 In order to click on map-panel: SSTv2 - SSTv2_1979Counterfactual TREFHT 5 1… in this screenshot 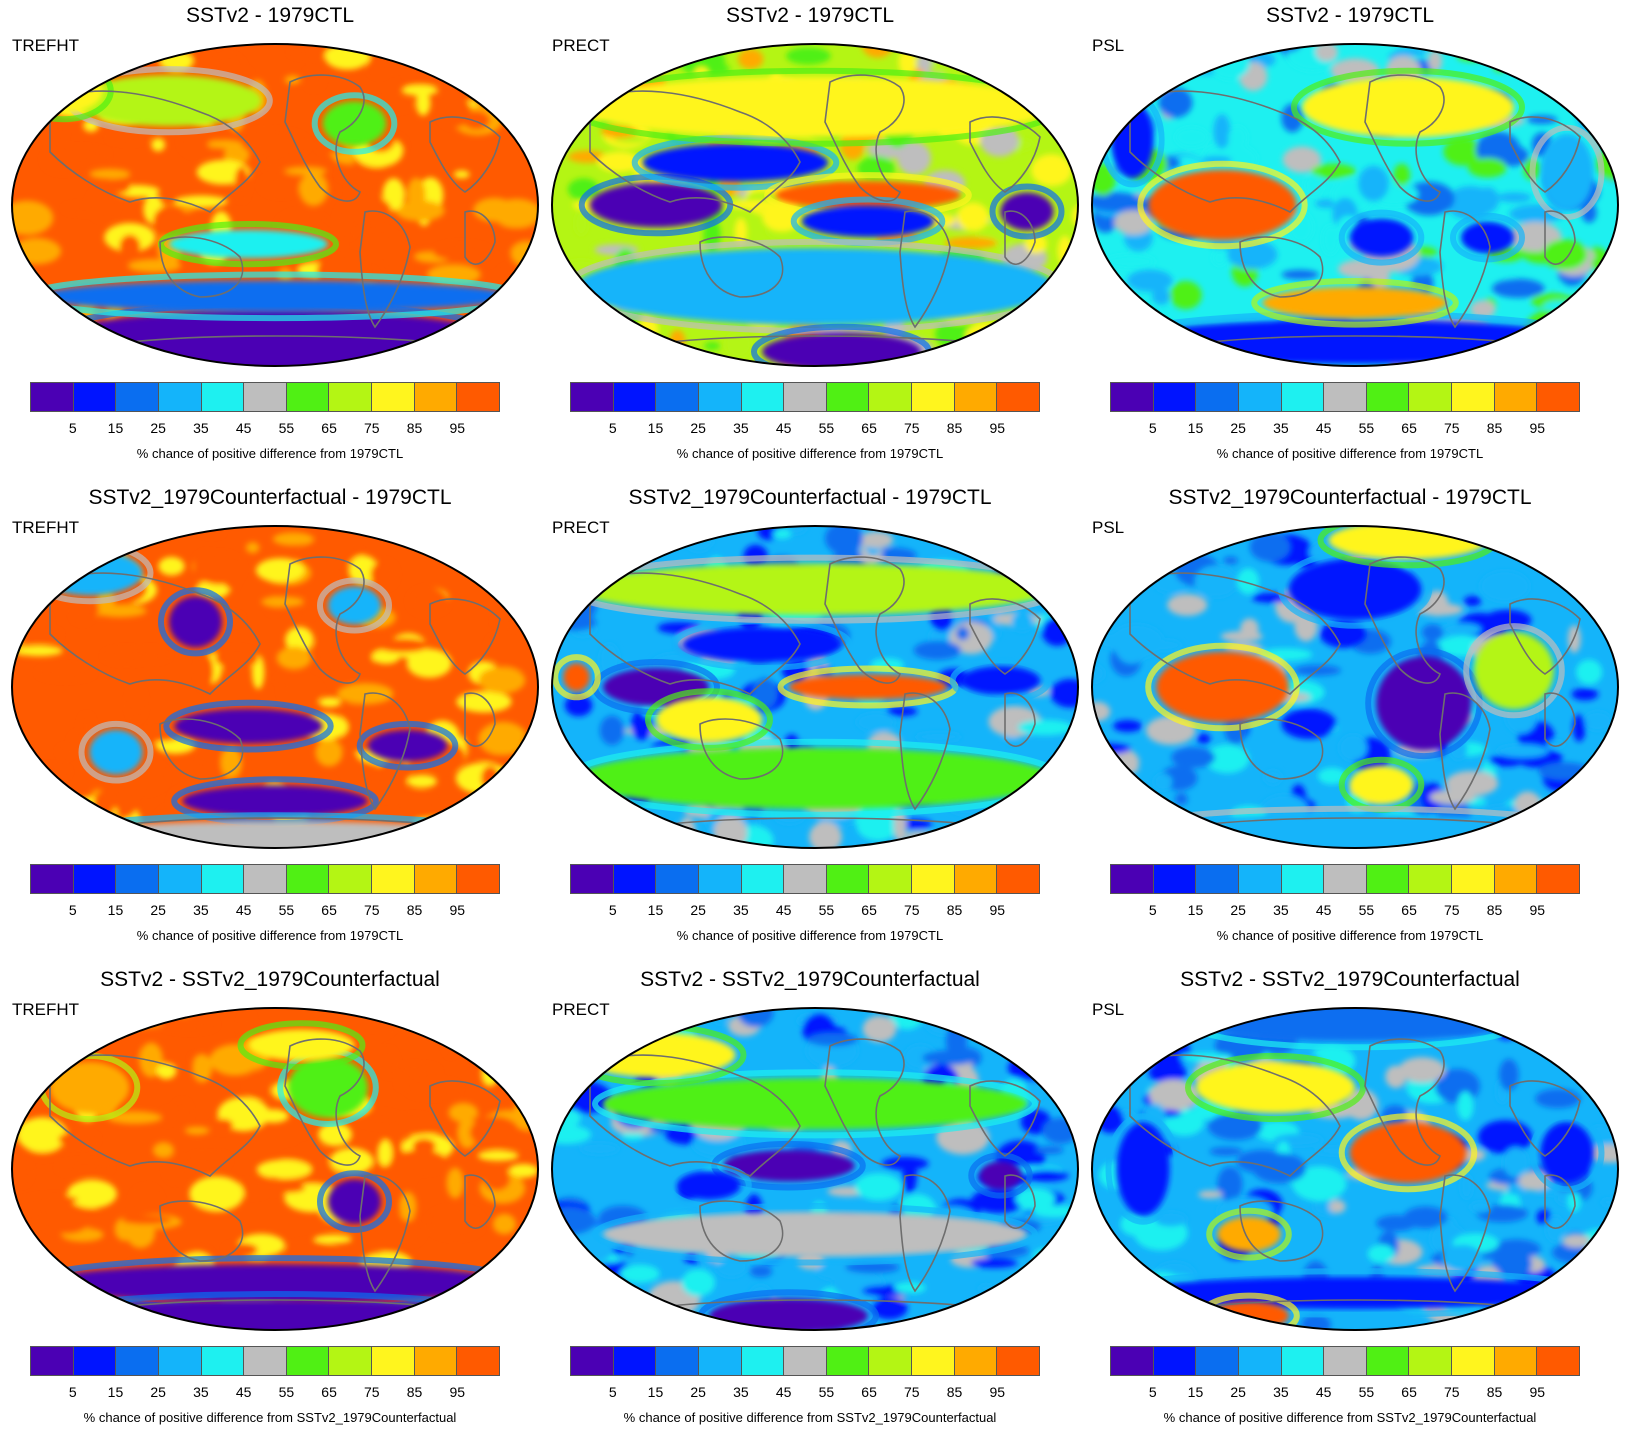, I will do `click(270, 1199)`.